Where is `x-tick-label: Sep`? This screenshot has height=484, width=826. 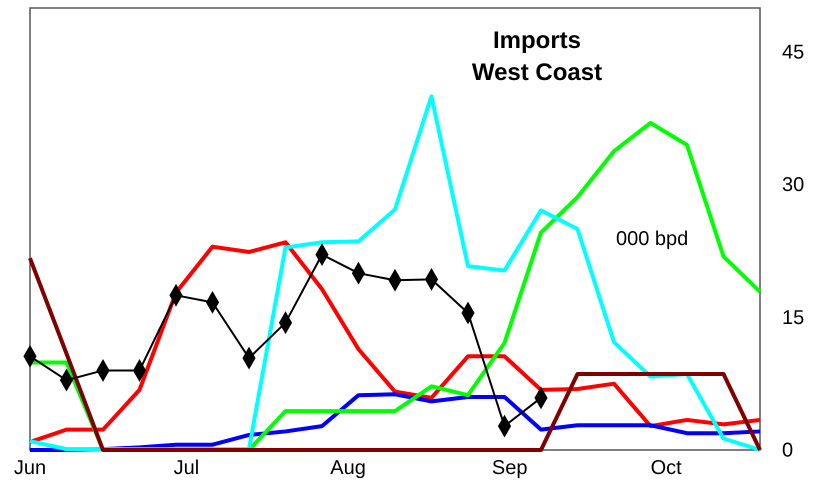
x-tick-label: Sep is located at coordinates (510, 468).